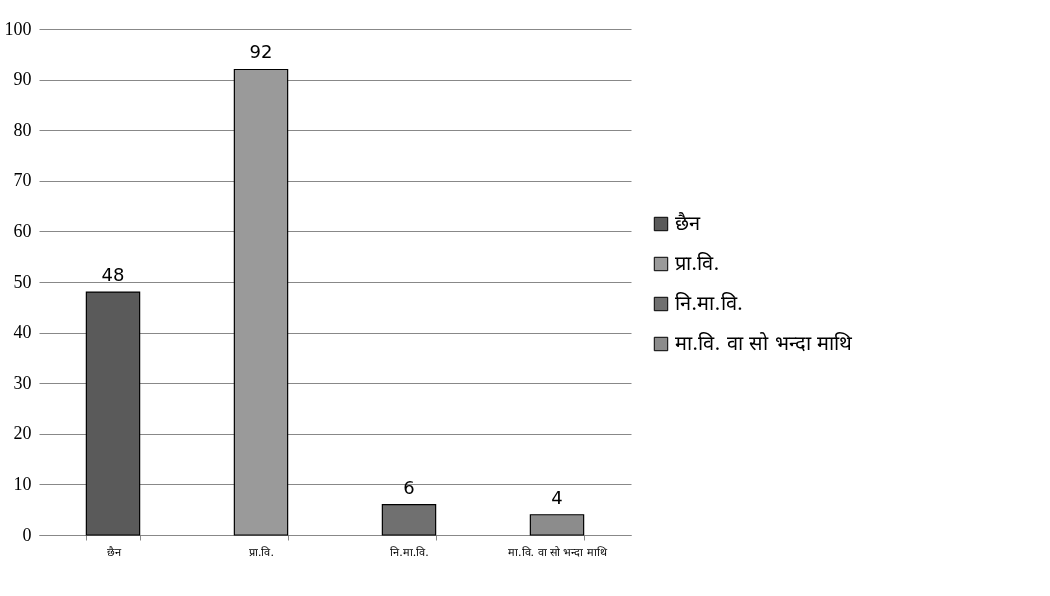  What do you see at coordinates (22, 332) in the screenshot?
I see `y-tick-label: 40` at bounding box center [22, 332].